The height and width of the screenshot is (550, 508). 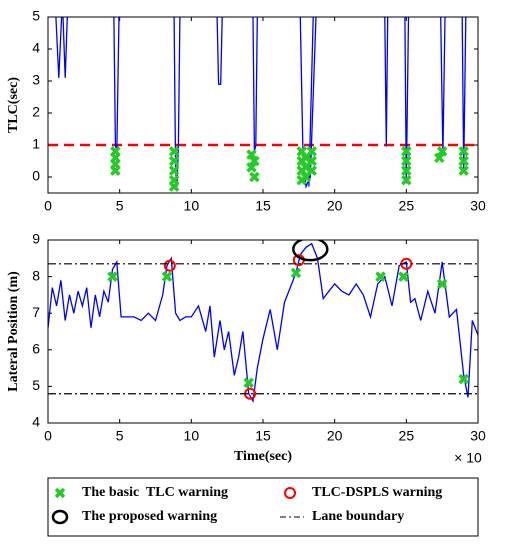 What do you see at coordinates (149, 516) in the screenshot?
I see `legend-label: The proposed warning` at bounding box center [149, 516].